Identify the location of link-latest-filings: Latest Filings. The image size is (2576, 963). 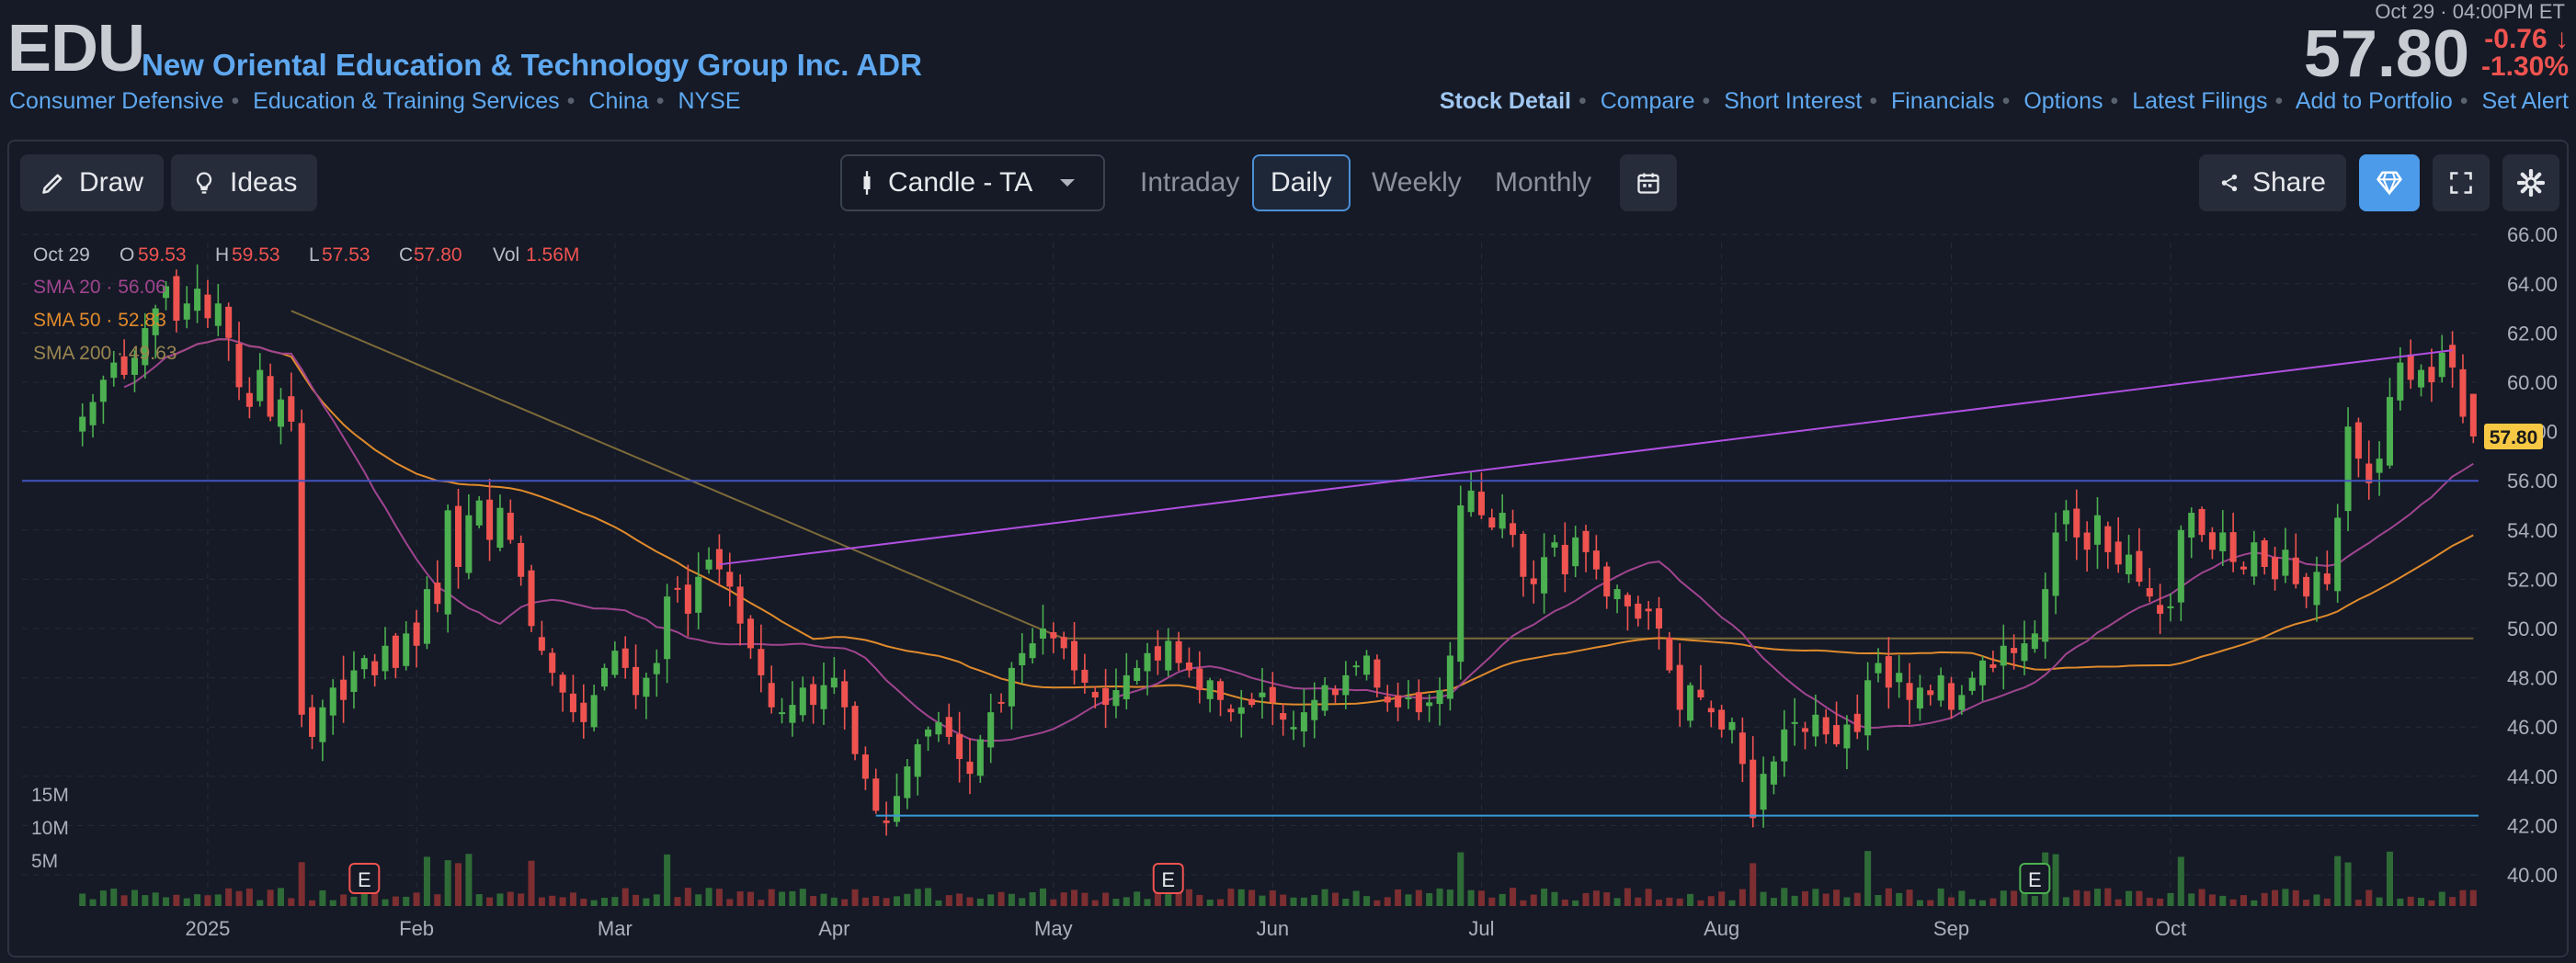
(2200, 101).